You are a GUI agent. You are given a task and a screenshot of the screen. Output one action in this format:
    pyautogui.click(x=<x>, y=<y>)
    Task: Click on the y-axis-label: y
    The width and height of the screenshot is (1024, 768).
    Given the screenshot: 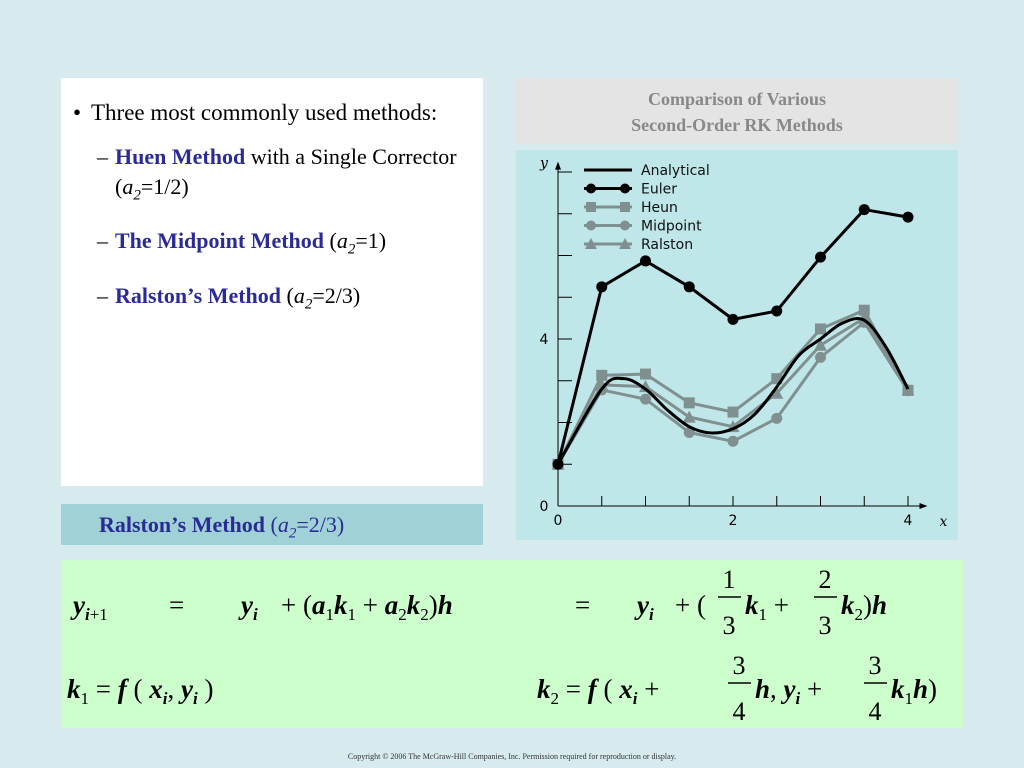 What is the action you would take?
    pyautogui.click(x=544, y=164)
    